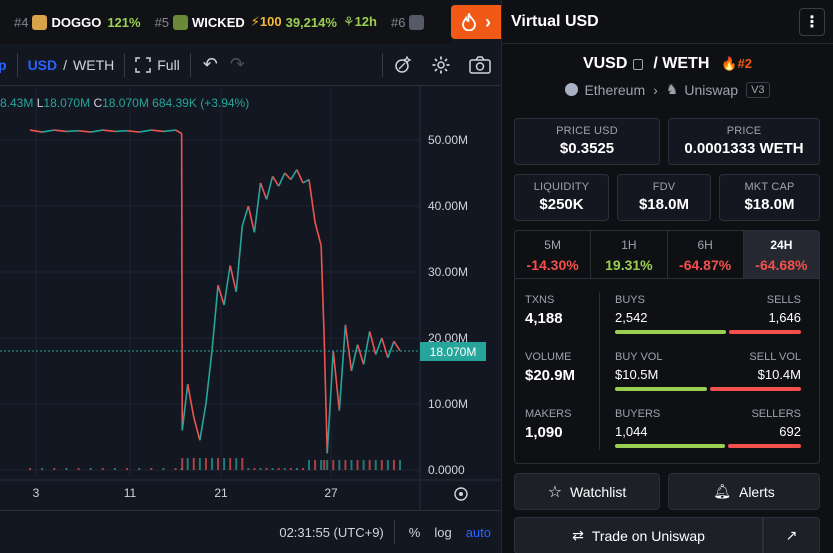 The width and height of the screenshot is (833, 553). I want to click on chain-name: Ethereum, so click(615, 89).